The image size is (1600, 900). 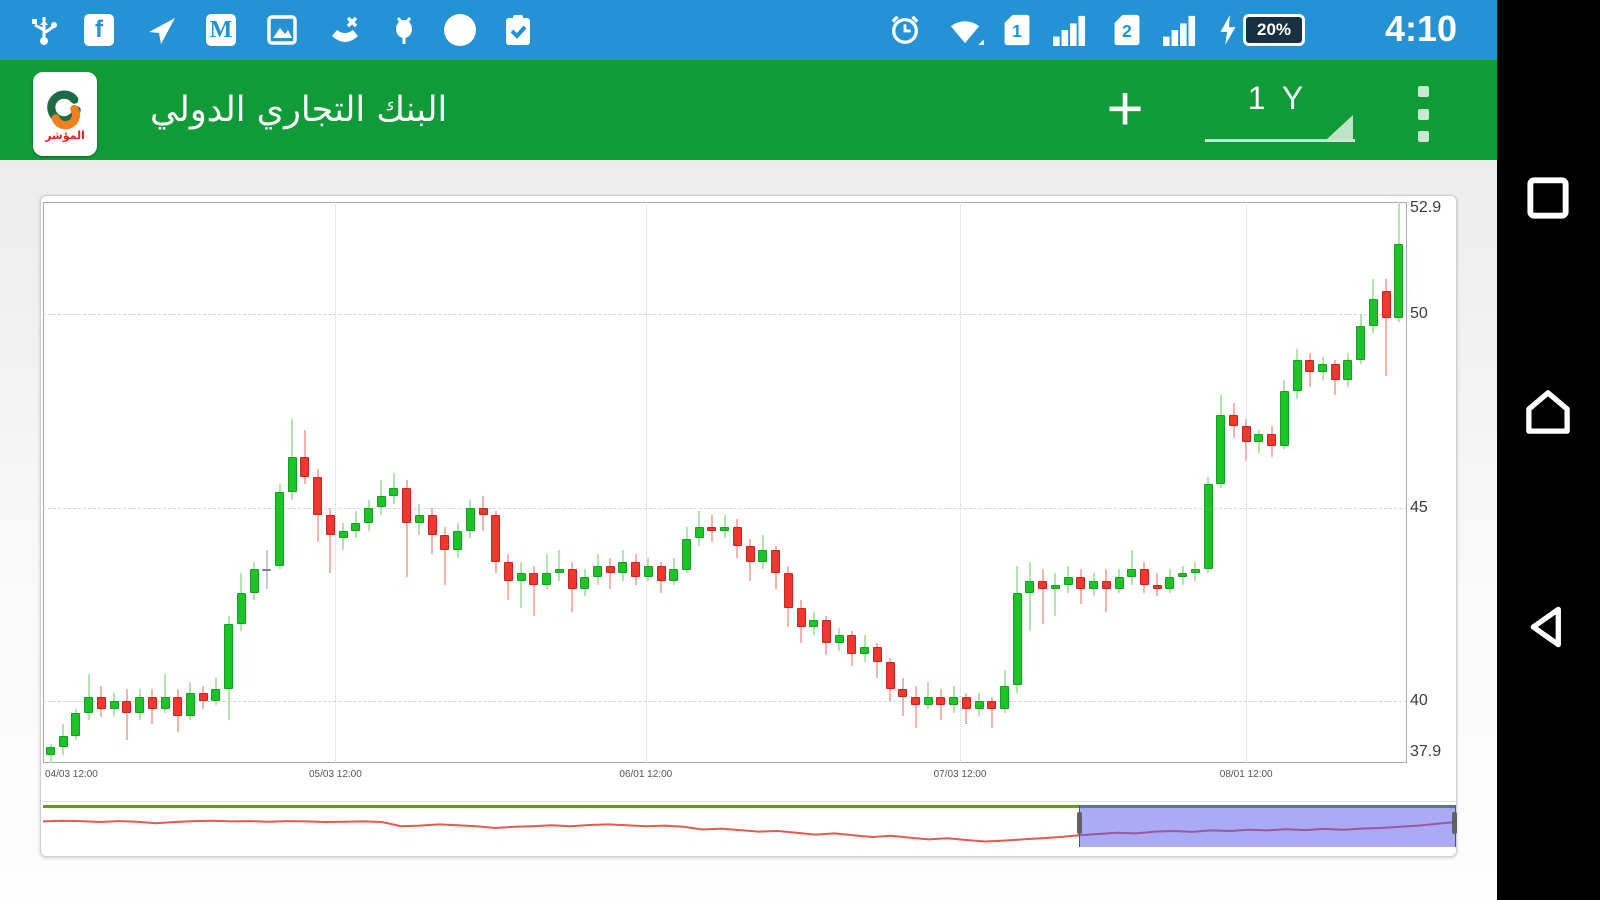 I want to click on navigator-right-handle, so click(x=1454, y=823).